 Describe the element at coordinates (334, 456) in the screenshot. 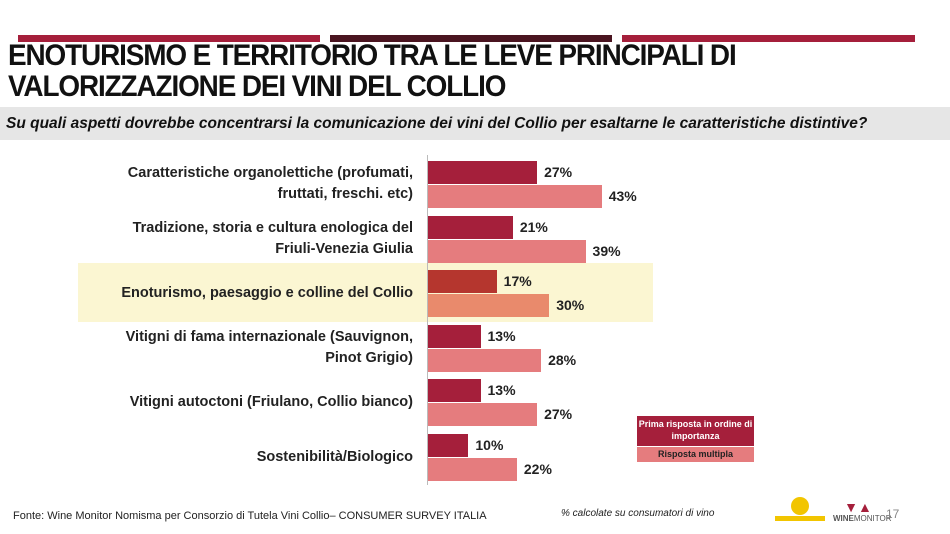

I see `category-label-line: Sostenibilità/Biologico` at that location.